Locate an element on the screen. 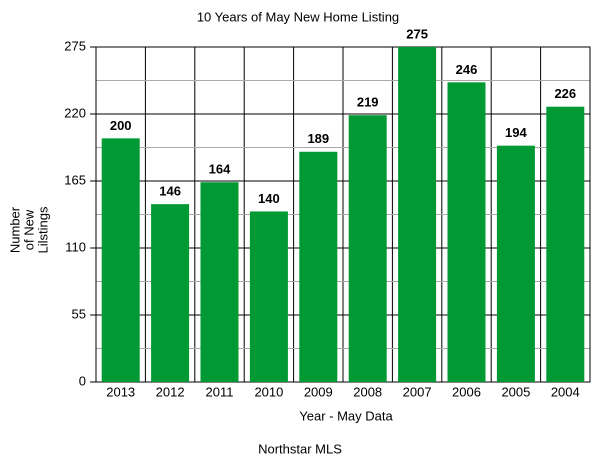 This screenshot has height=463, width=600. chart-title: 10 Years of May New Home Listing is located at coordinates (298, 16).